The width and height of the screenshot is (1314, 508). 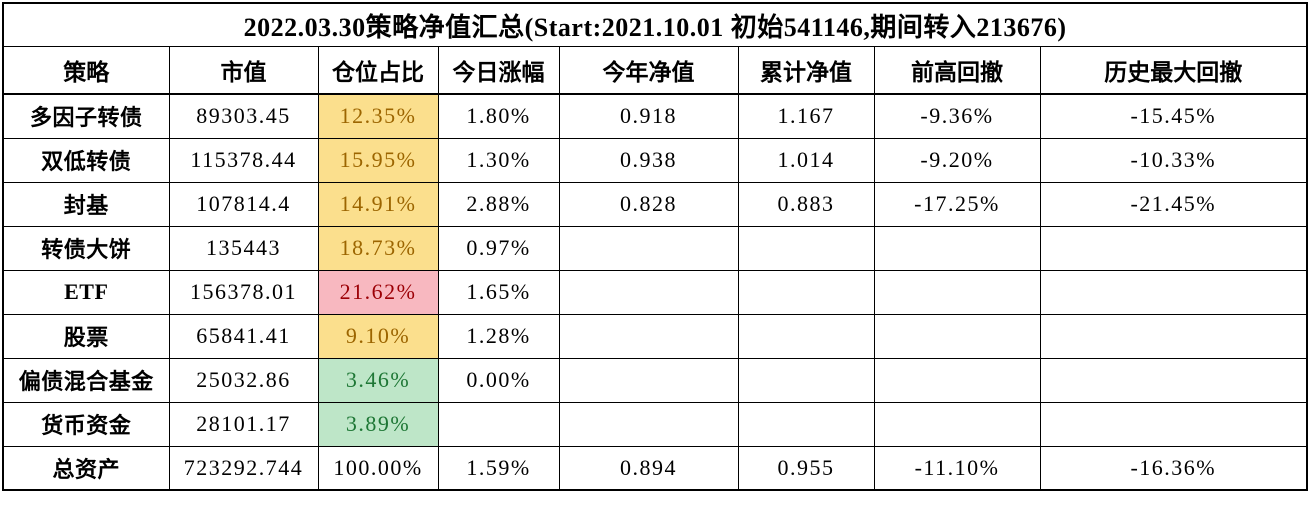 What do you see at coordinates (86, 204) in the screenshot?
I see `cell-strategy: 封基` at bounding box center [86, 204].